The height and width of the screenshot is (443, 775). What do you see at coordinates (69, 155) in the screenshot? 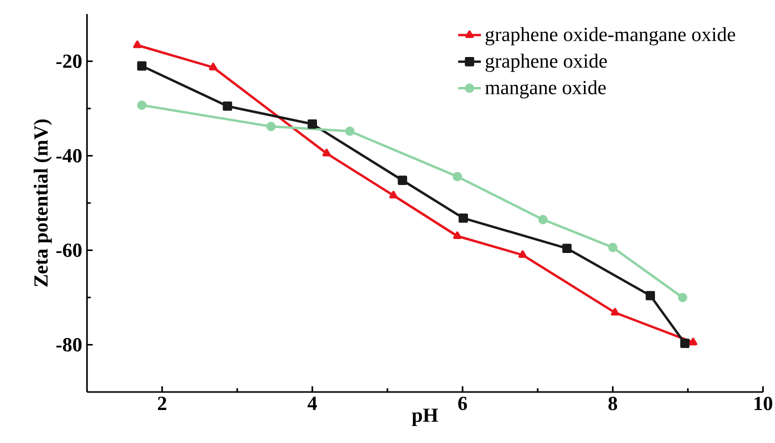
I see `y-tick-label: -40` at bounding box center [69, 155].